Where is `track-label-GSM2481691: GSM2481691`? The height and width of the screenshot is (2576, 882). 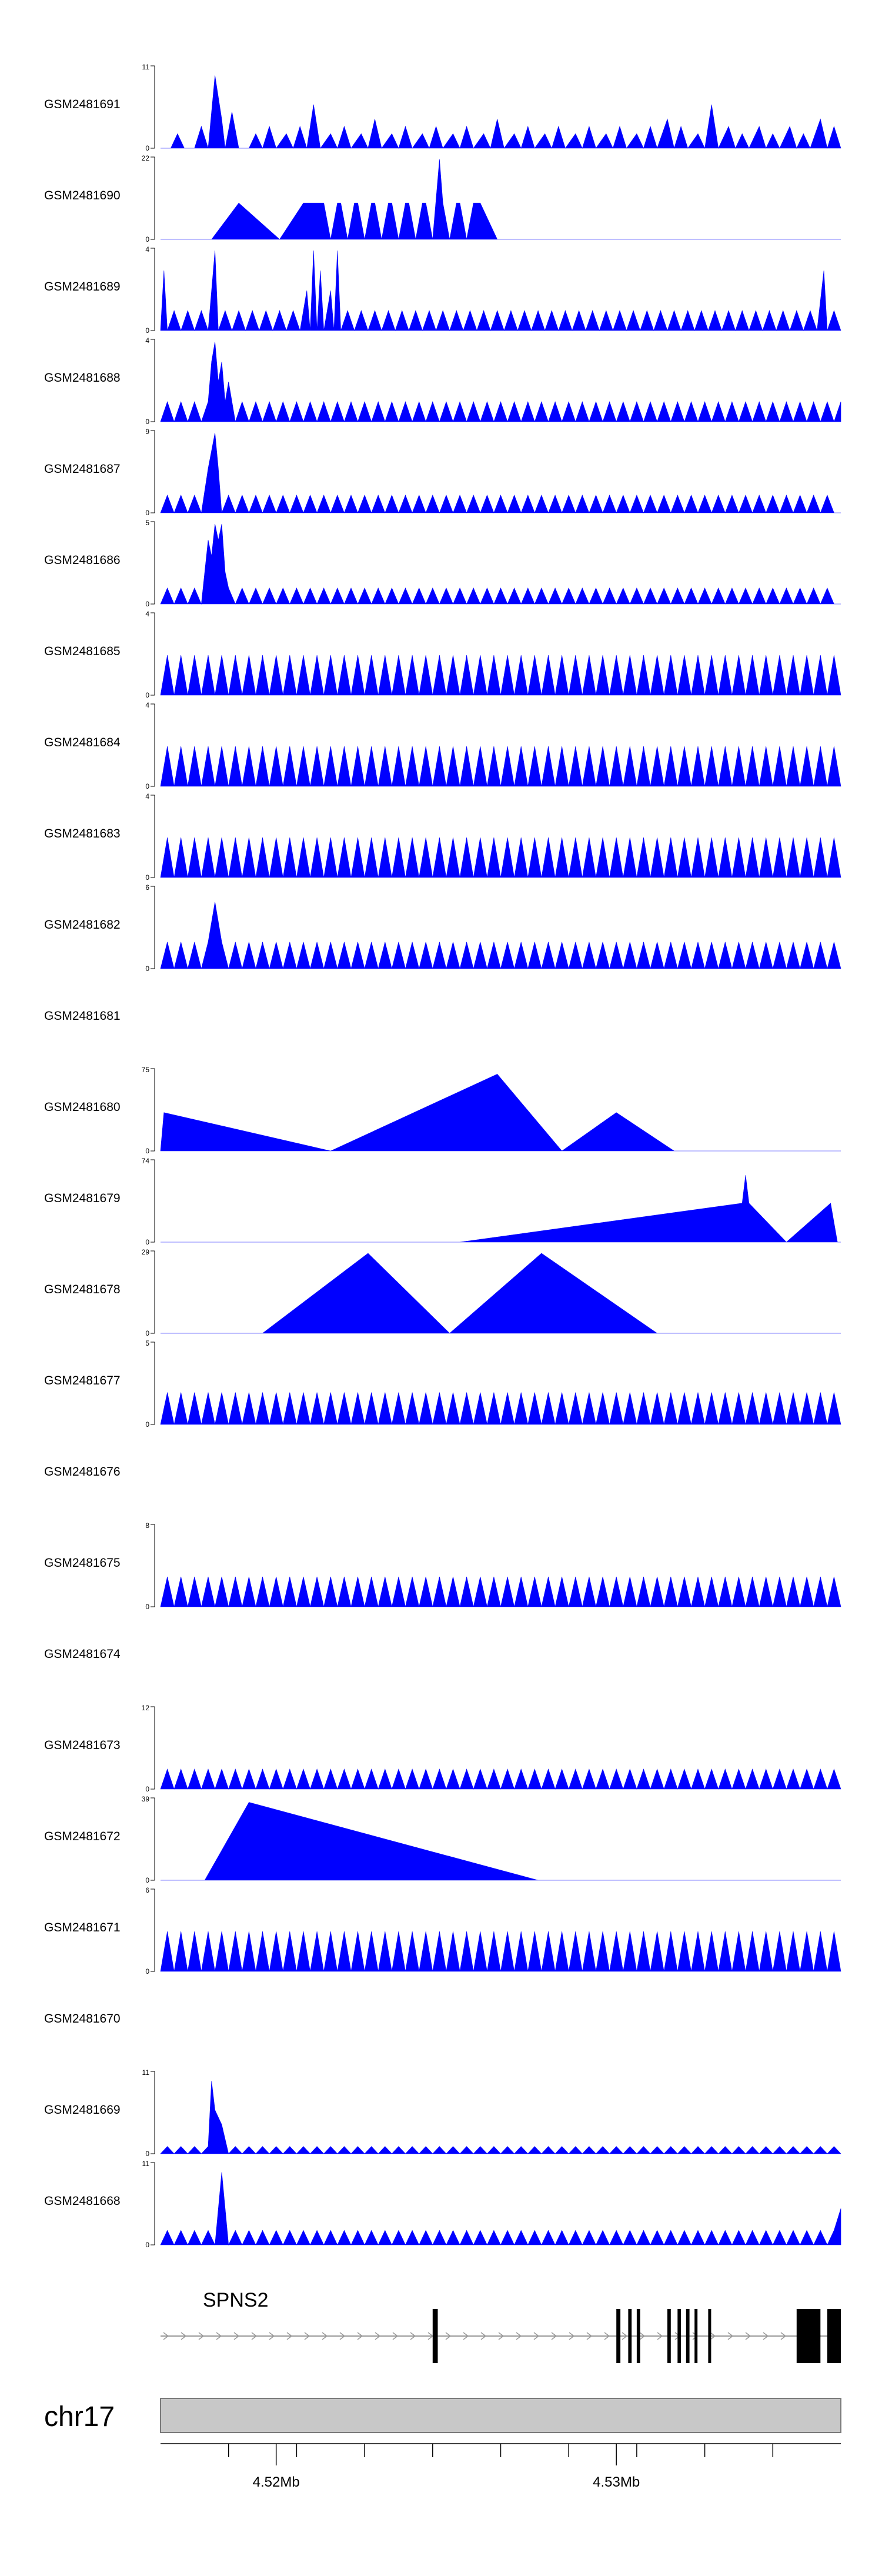
track-label-GSM2481691: GSM2481691 is located at coordinates (82, 104).